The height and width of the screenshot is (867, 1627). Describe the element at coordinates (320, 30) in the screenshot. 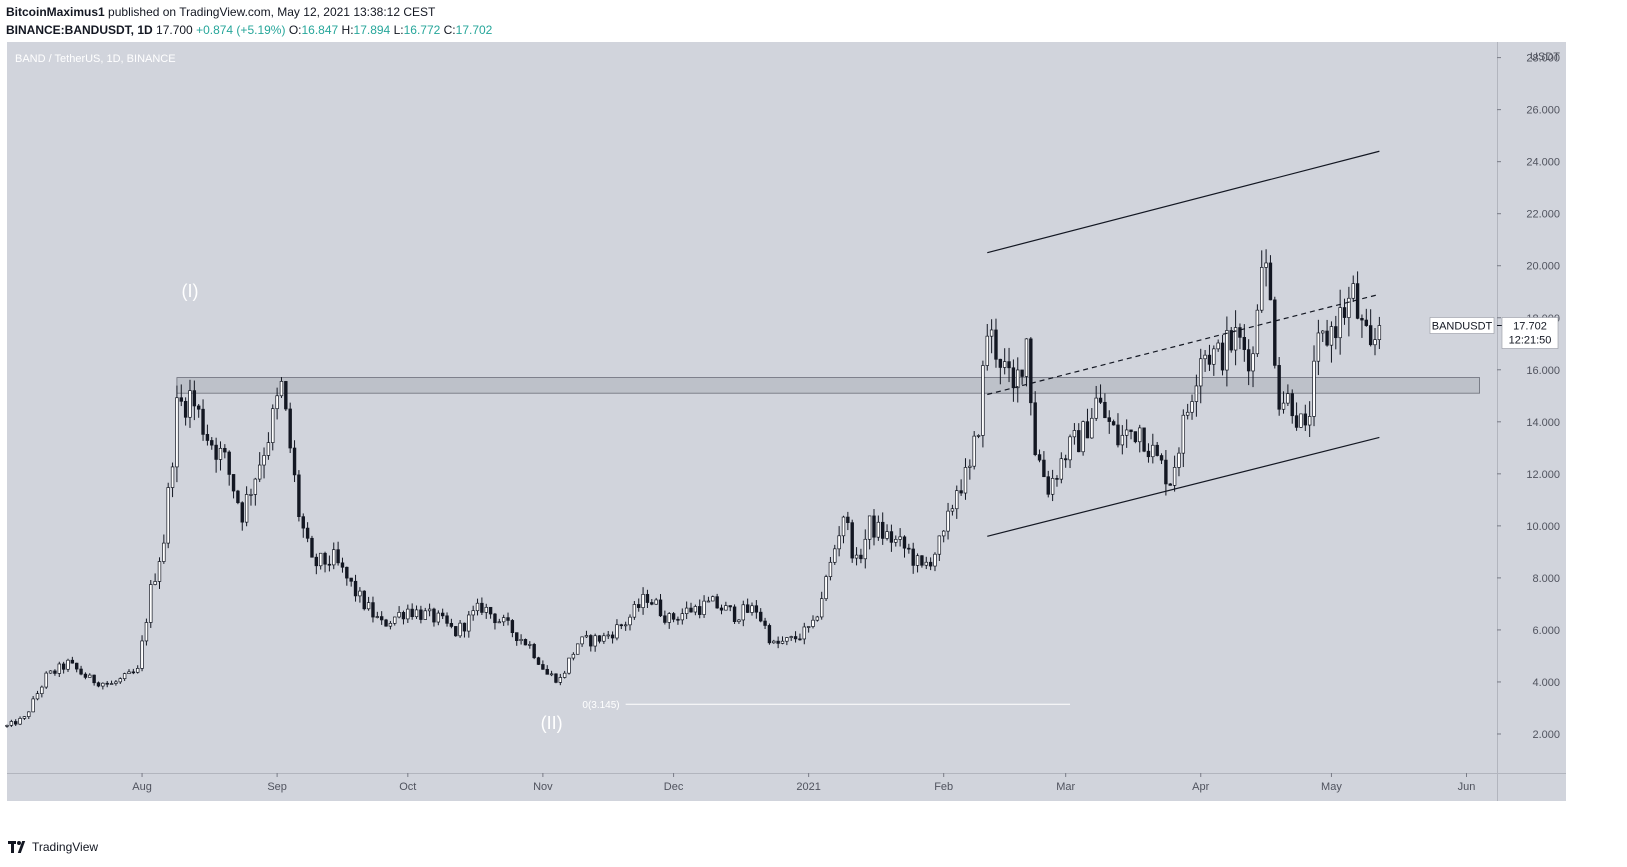

I see `open-value: 16.847` at that location.